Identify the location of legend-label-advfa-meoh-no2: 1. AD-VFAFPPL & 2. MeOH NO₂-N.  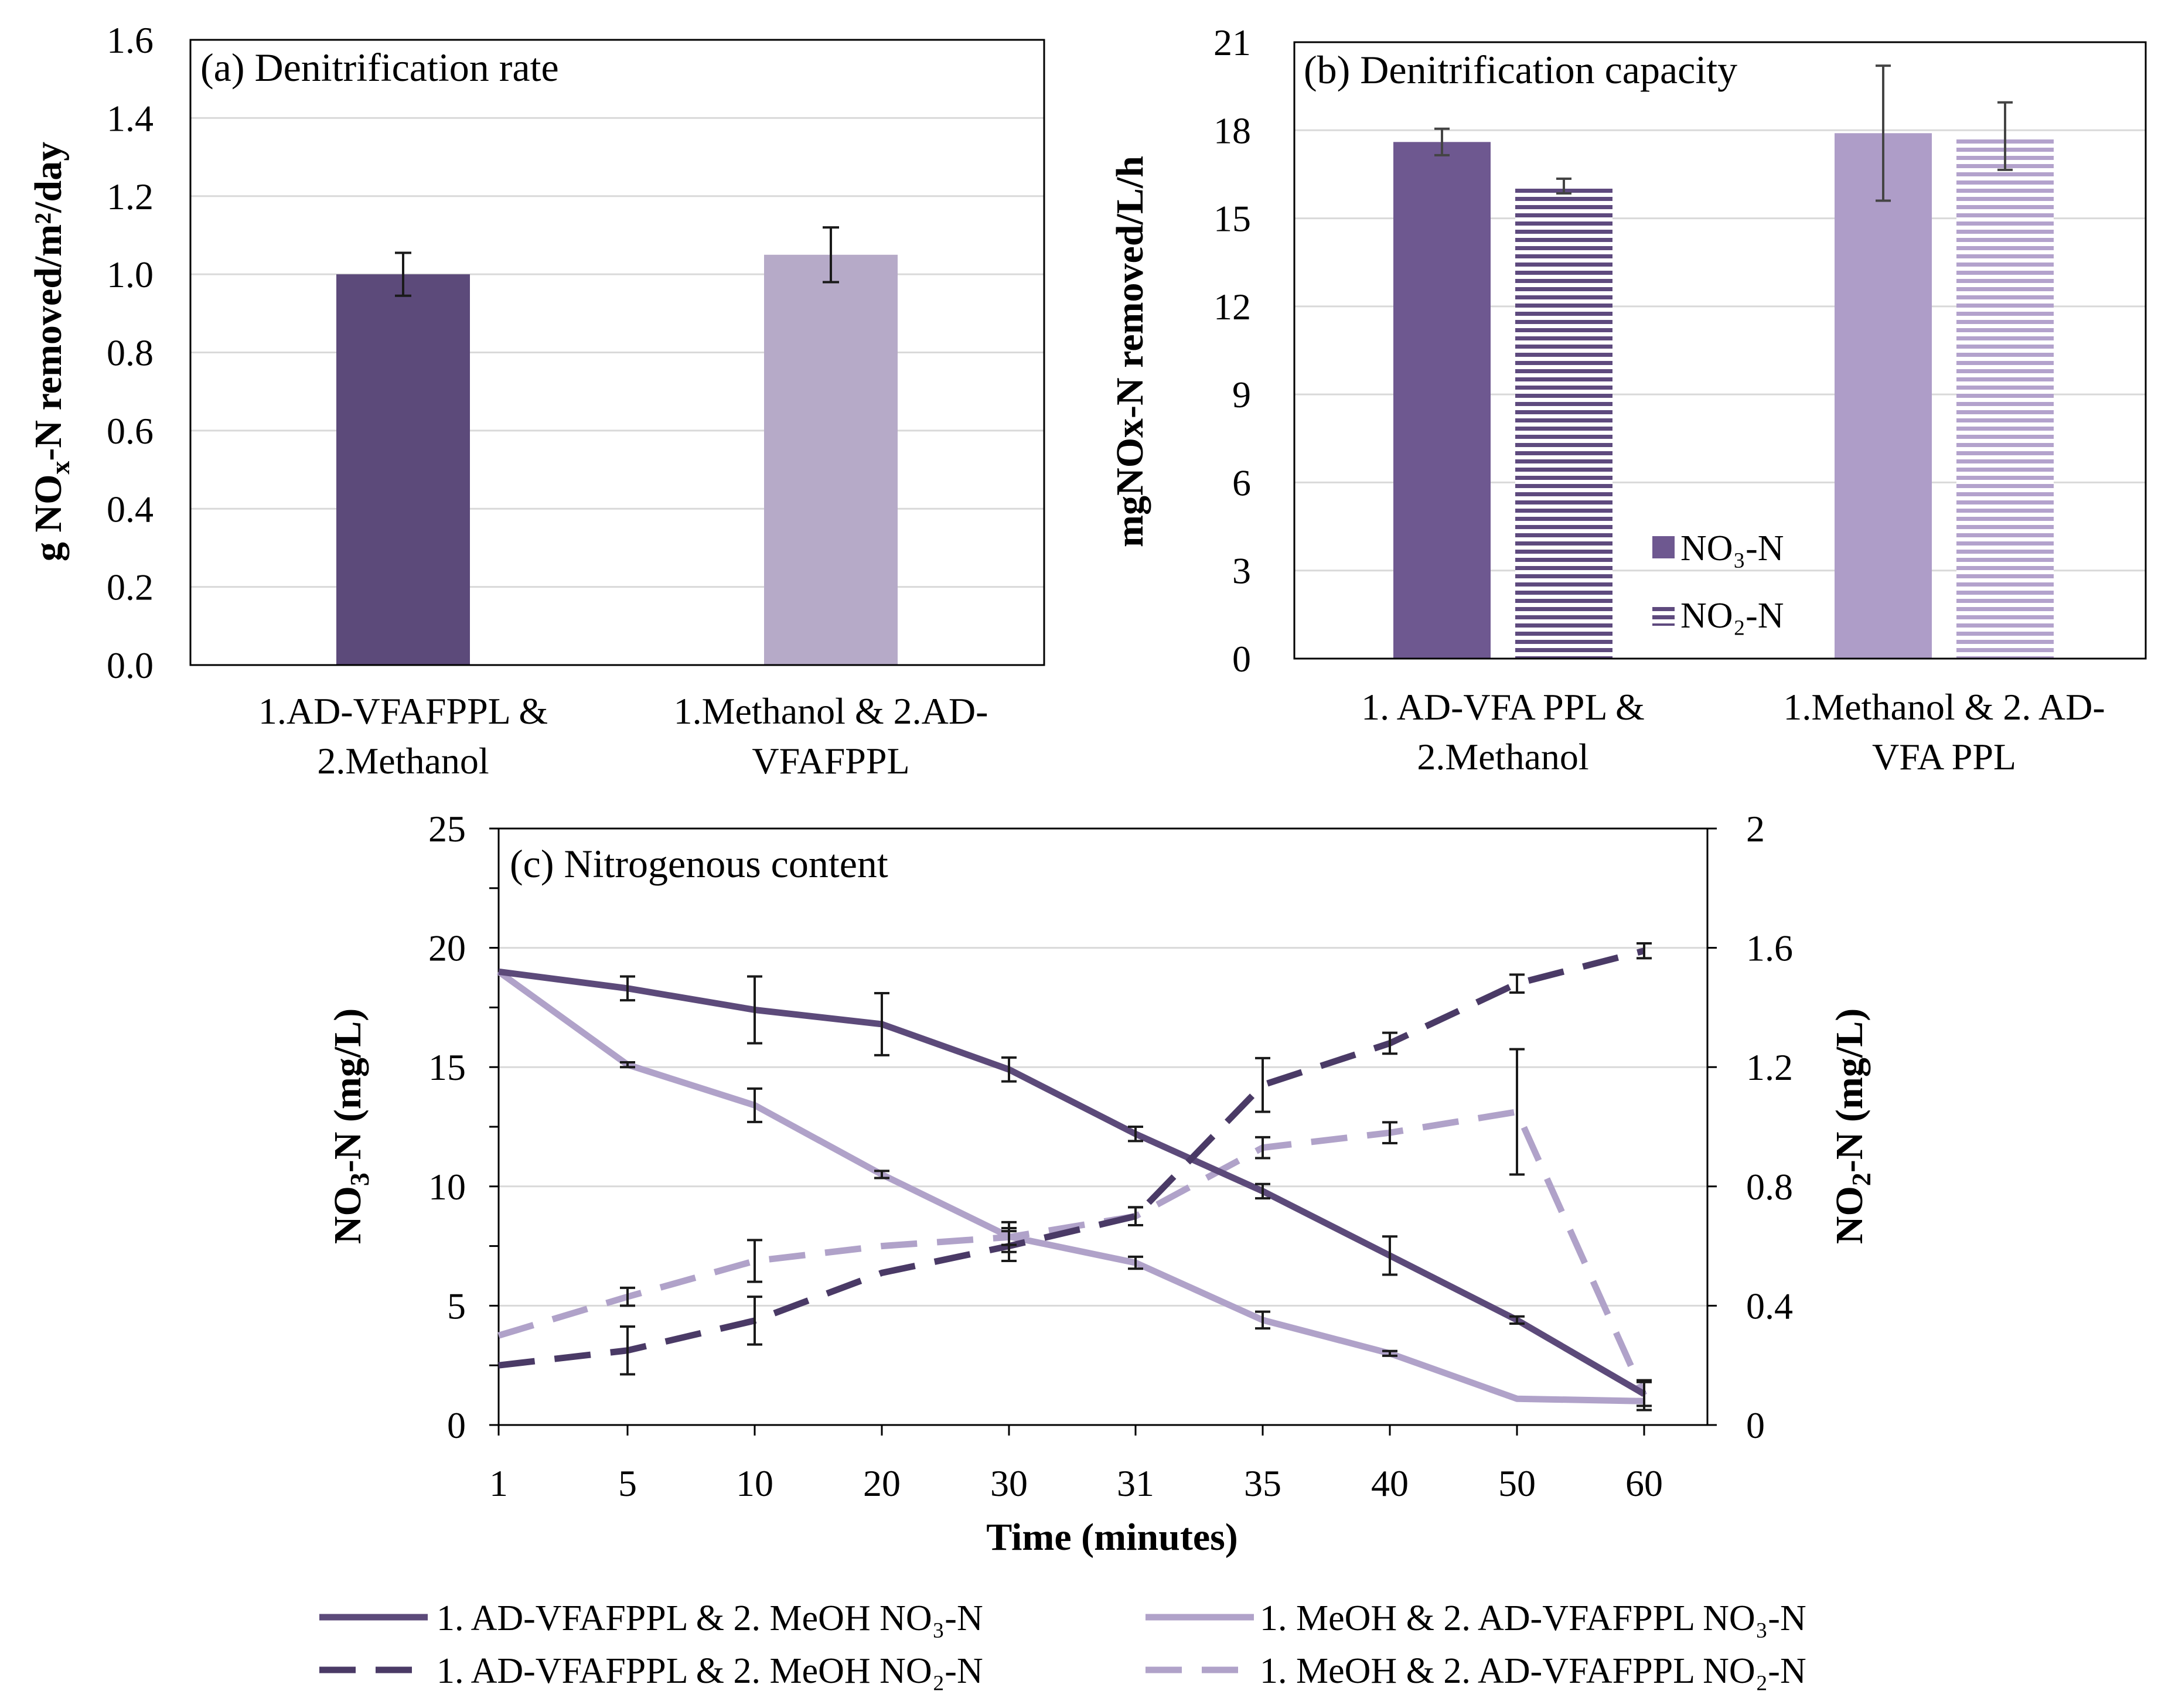
(710, 1671).